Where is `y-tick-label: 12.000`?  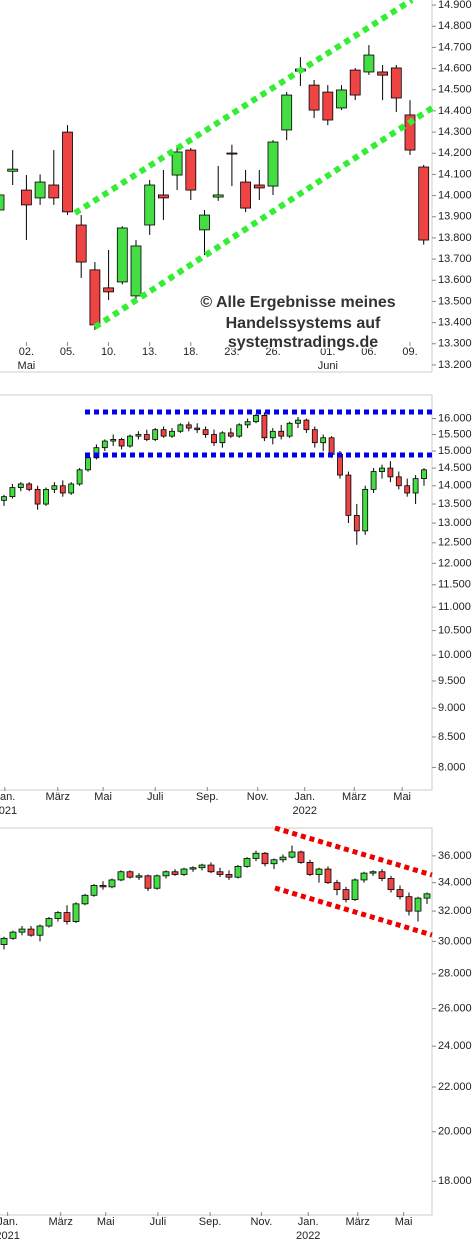 y-tick-label: 12.000 is located at coordinates (455, 563).